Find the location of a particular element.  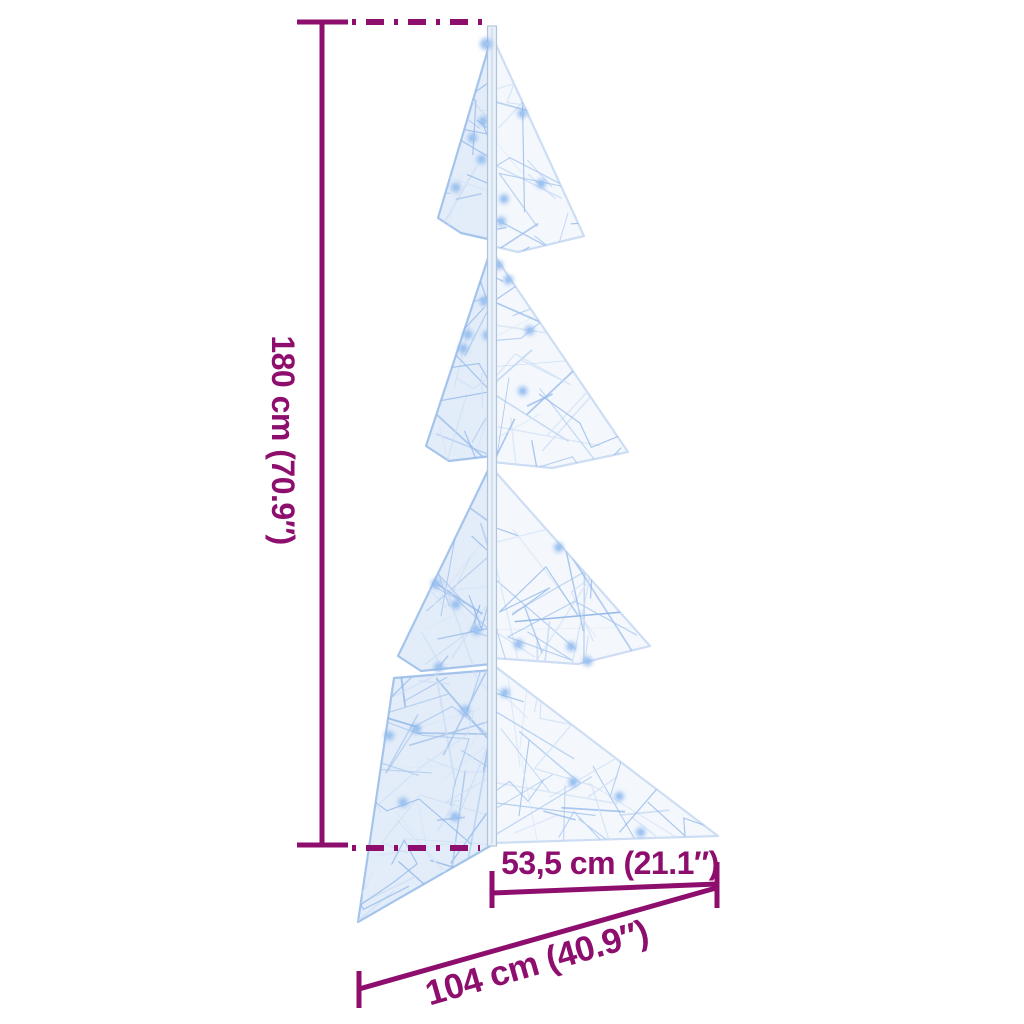

width-dimension: 104 cm (40.9″) is located at coordinates (536, 949).